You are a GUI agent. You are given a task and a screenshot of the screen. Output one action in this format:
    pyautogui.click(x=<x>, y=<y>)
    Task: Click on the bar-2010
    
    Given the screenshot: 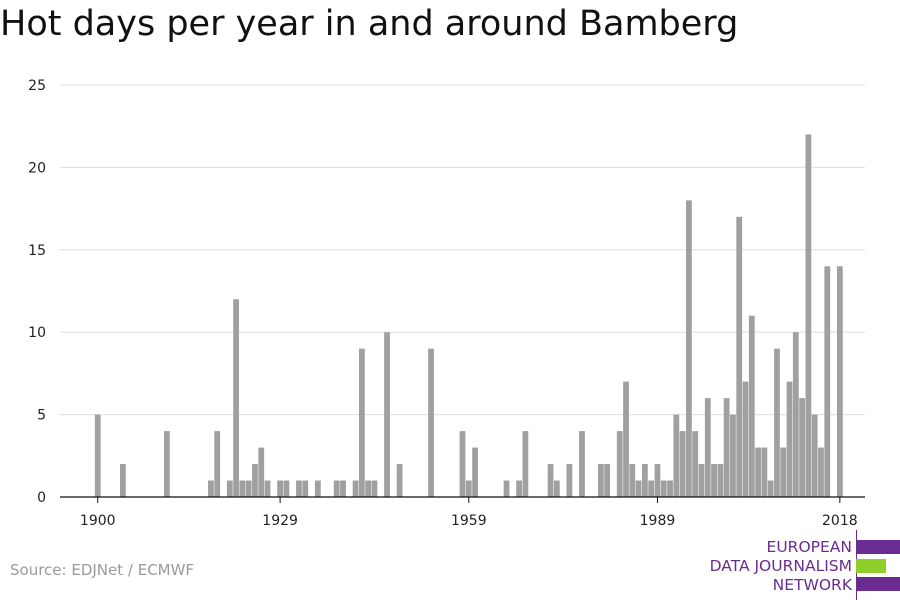 What is the action you would take?
    pyautogui.click(x=789, y=439)
    